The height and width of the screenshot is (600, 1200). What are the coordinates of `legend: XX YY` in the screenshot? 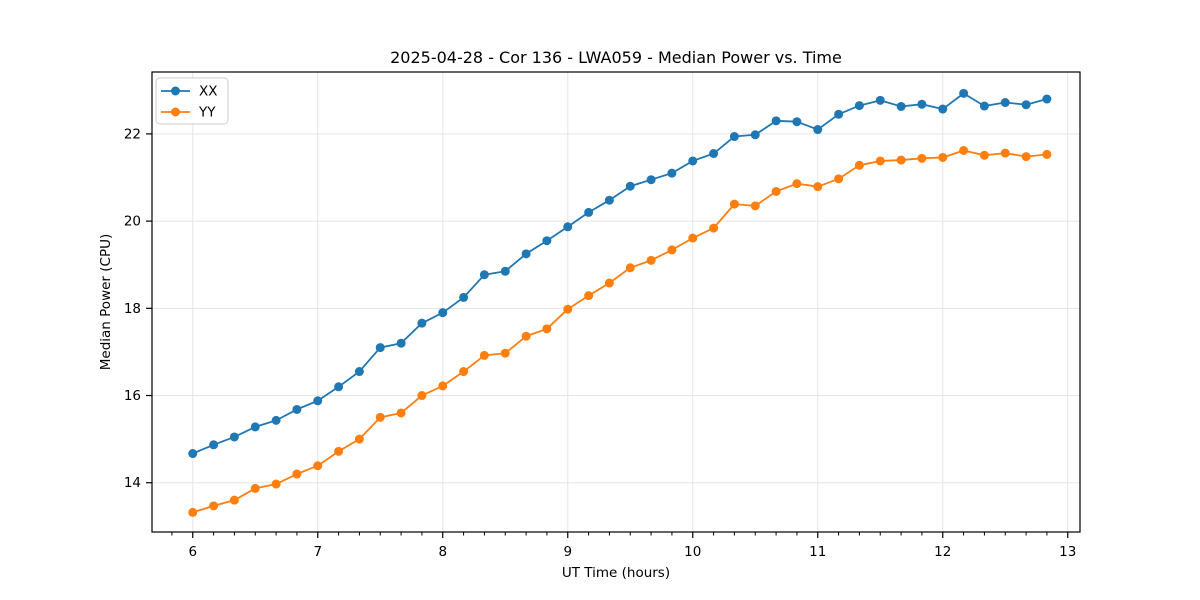 It's located at (192, 101).